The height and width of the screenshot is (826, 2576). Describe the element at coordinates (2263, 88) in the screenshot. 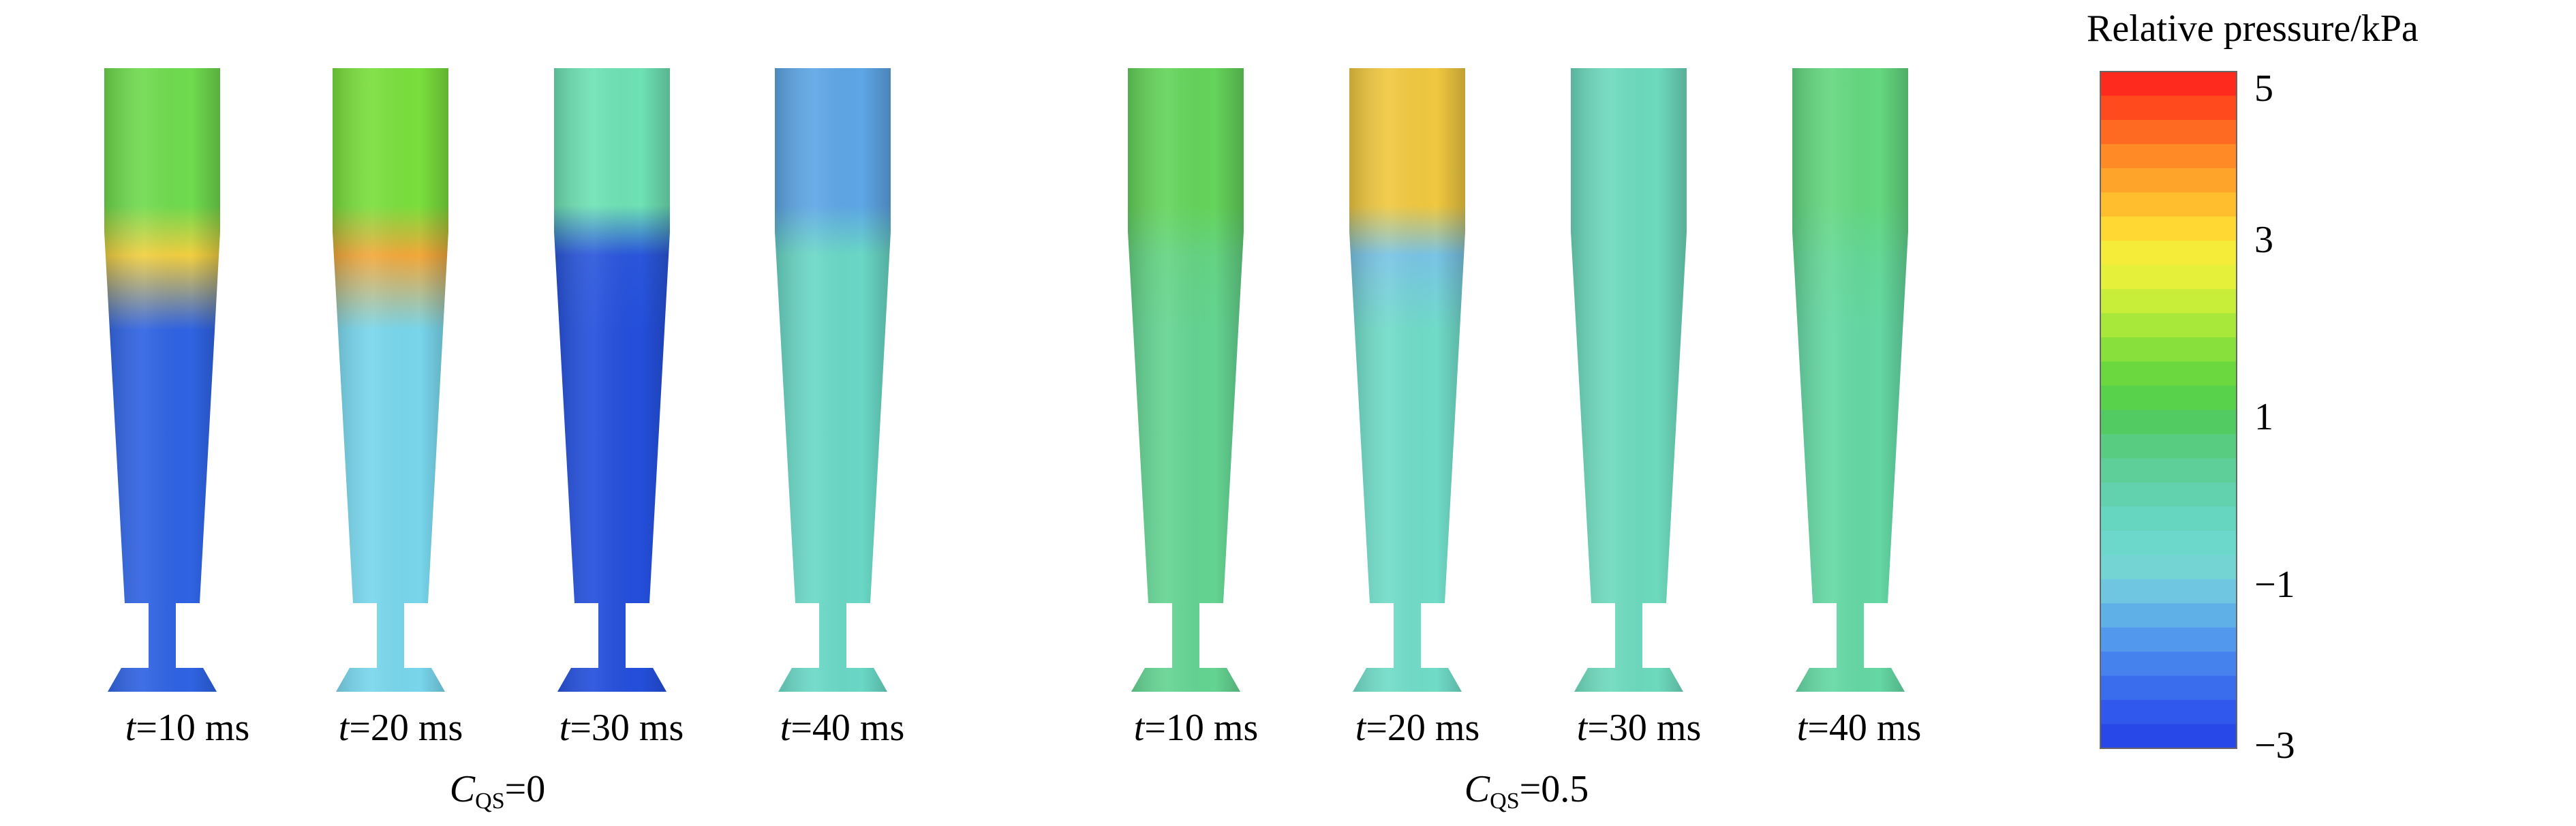

I see `colorbar-tick-label: 5` at that location.